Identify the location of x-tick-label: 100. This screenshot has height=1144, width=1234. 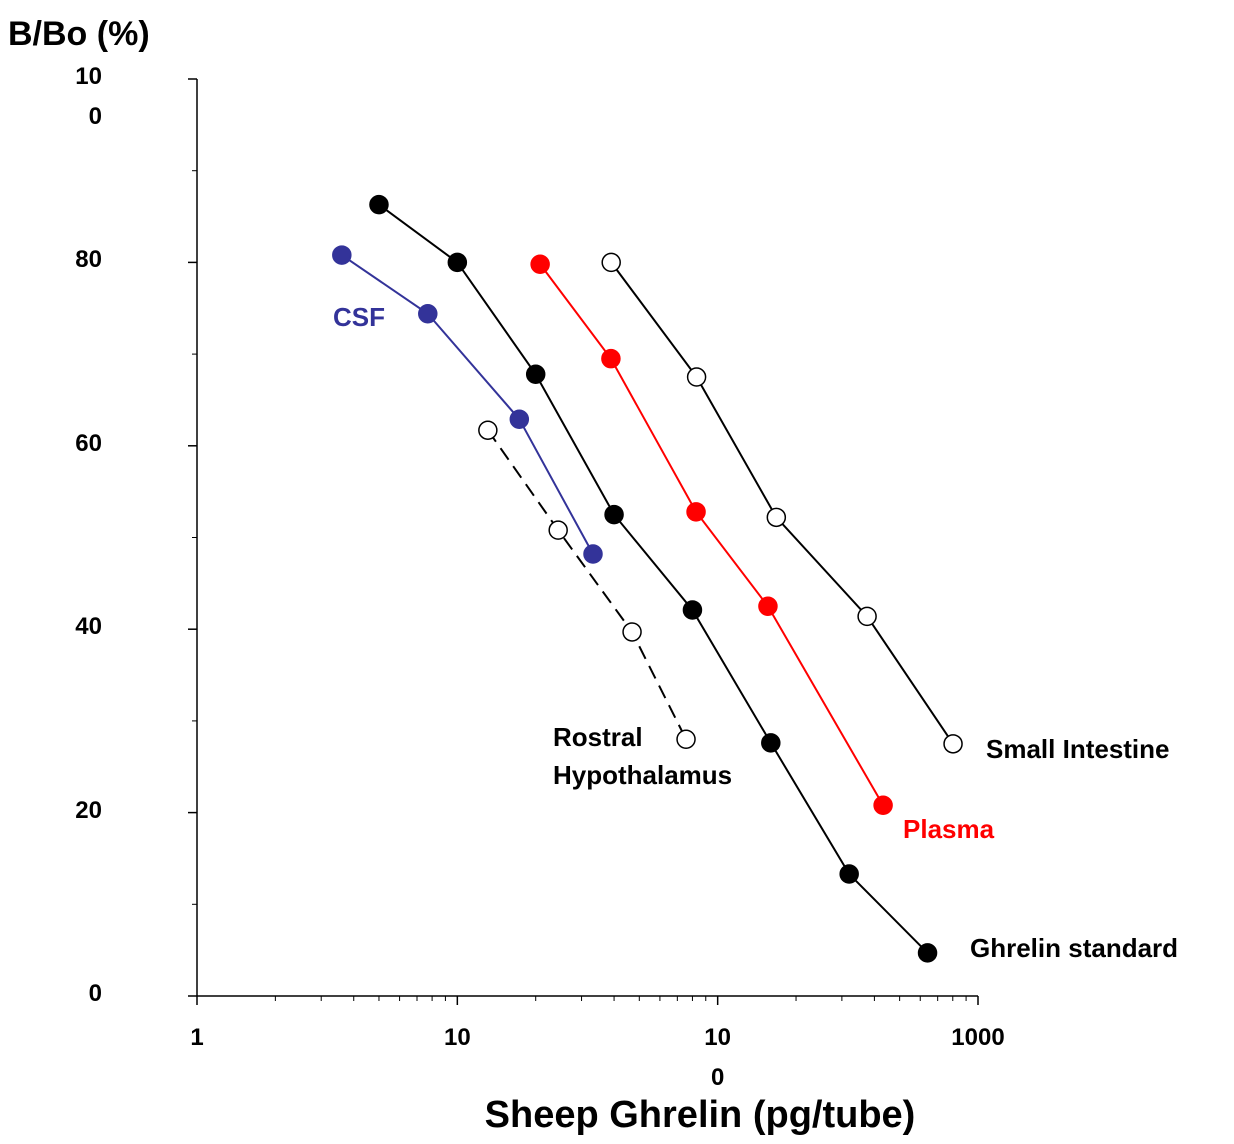
(717, 1057).